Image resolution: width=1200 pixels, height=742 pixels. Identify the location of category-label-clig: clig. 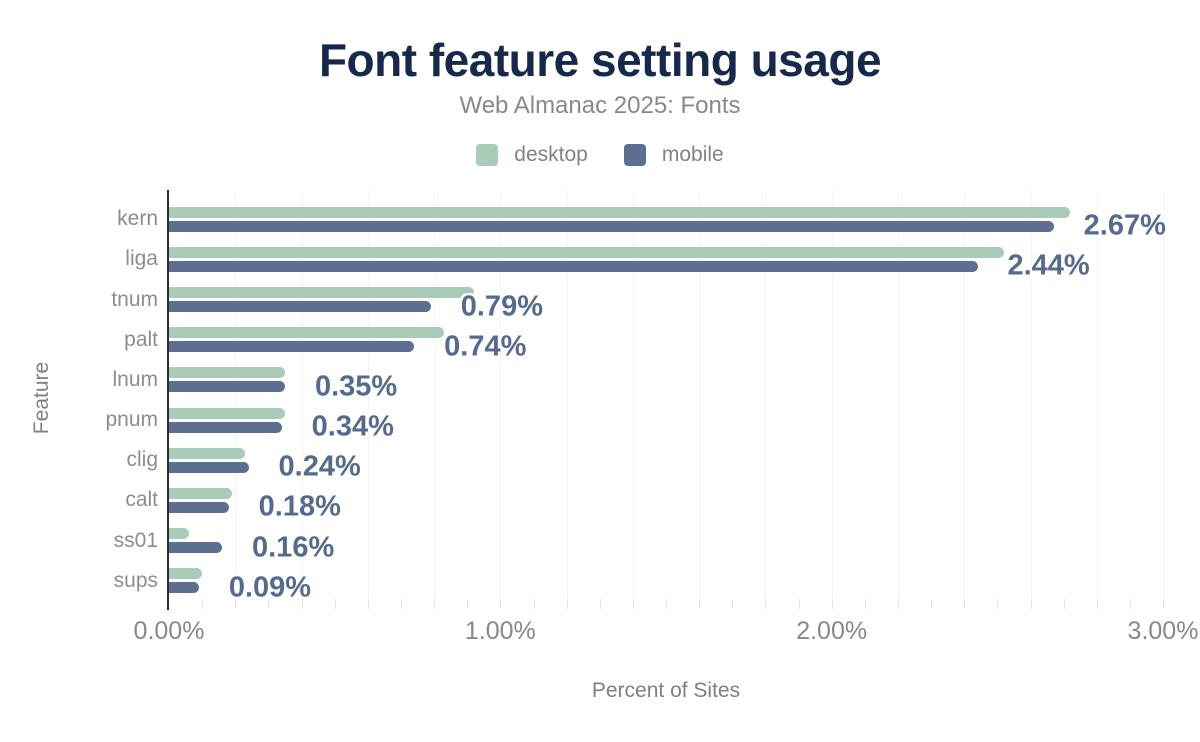
(142, 460).